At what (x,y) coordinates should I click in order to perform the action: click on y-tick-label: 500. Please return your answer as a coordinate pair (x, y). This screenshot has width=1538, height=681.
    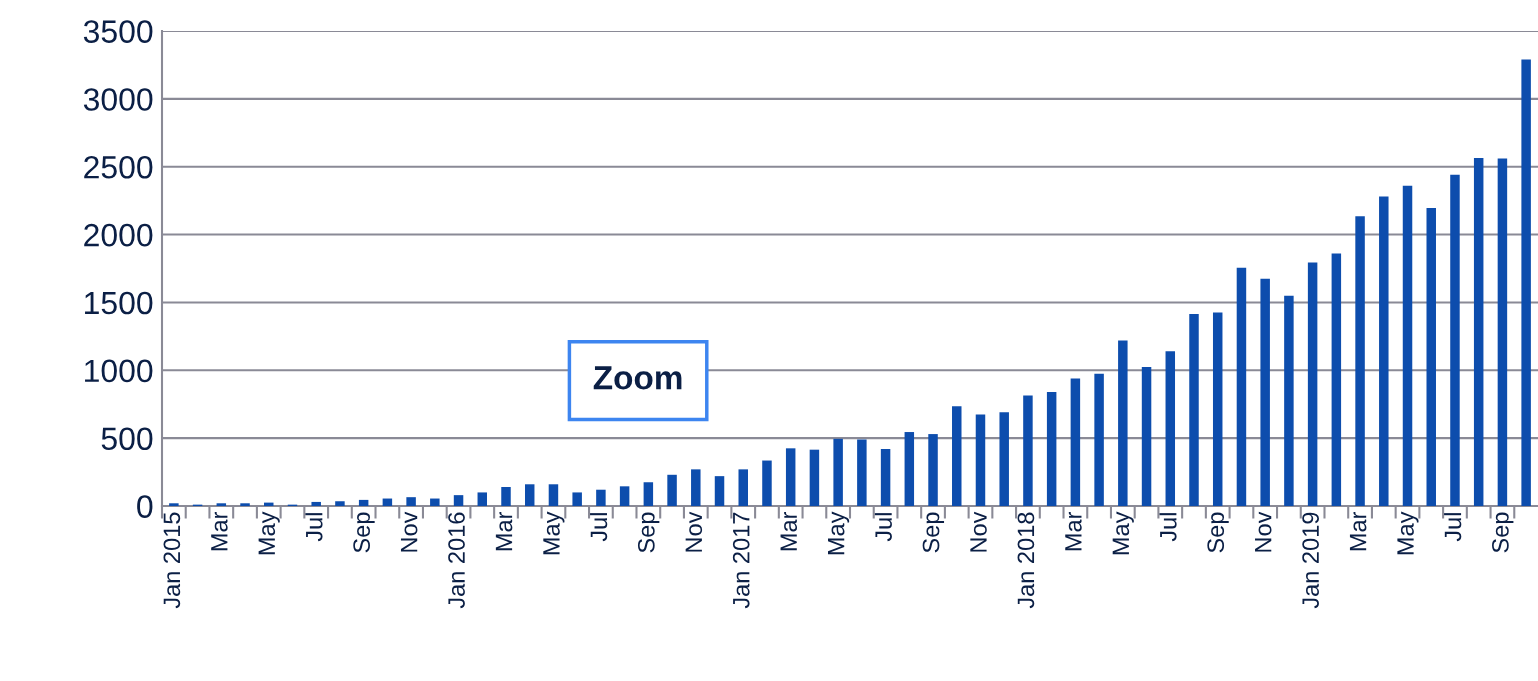
    Looking at the image, I should click on (127, 439).